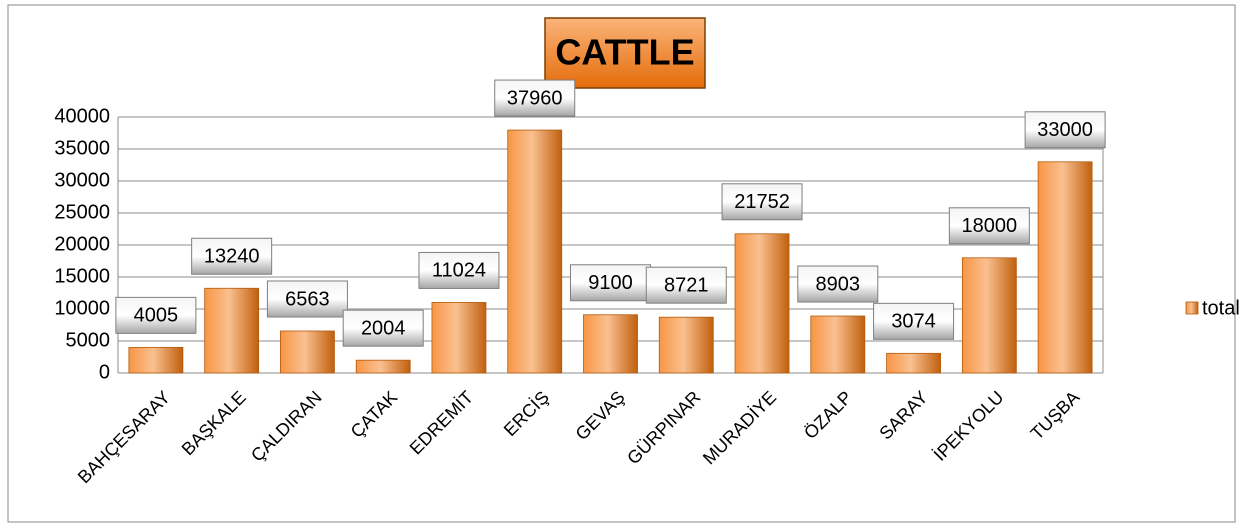 This screenshot has width=1243, height=532. Describe the element at coordinates (82, 180) in the screenshot. I see `y-tick-label: 30000` at that location.